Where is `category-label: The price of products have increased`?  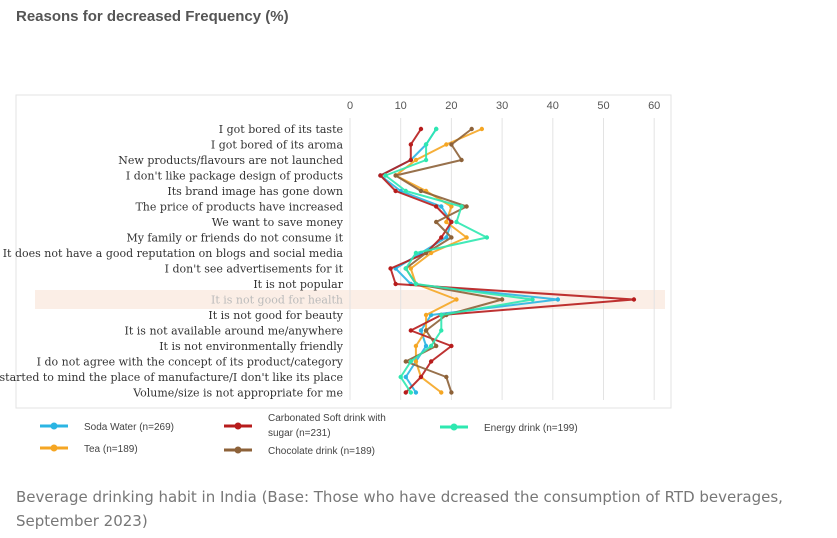
category-label: The price of products have increased is located at coordinates (239, 207).